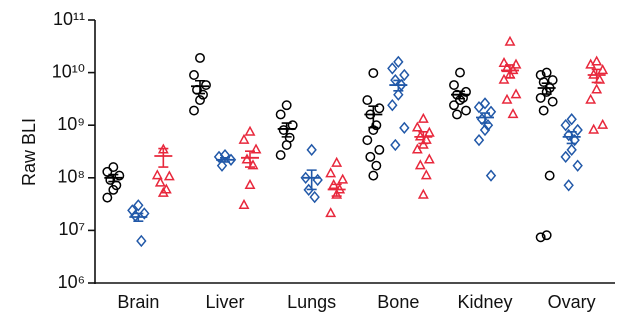  I want to click on y-tick-label: 10⁹, so click(71, 124).